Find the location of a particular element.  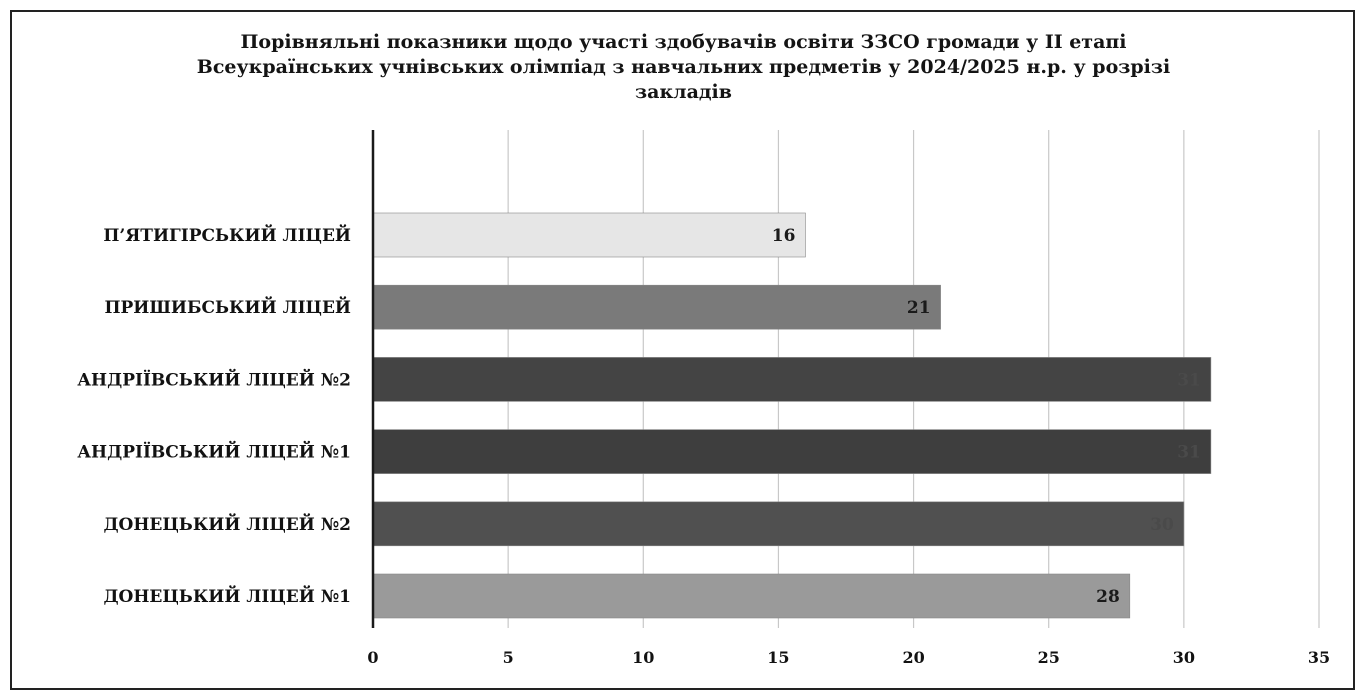

category-label: П’ЯТИГІРСЬКИЙ ЛІЦЕЙ is located at coordinates (227, 235).